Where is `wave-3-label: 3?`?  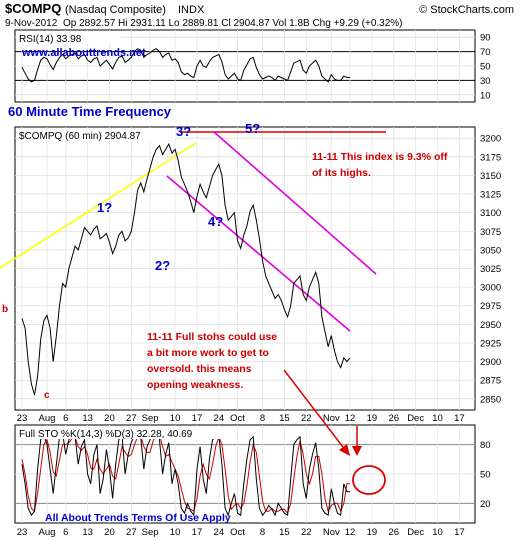 wave-3-label: 3? is located at coordinates (183, 131).